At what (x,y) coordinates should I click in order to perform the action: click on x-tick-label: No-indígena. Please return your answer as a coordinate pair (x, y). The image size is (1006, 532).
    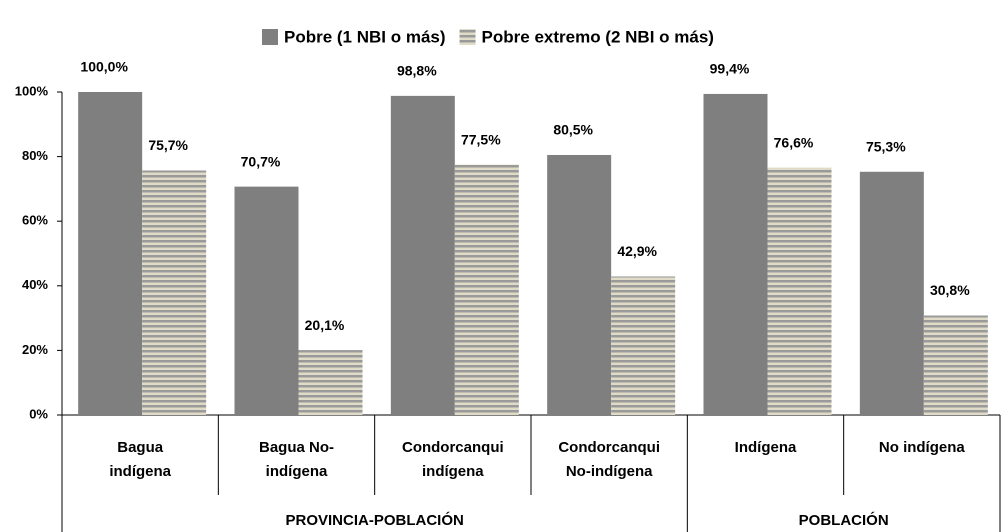
    Looking at the image, I should click on (609, 471).